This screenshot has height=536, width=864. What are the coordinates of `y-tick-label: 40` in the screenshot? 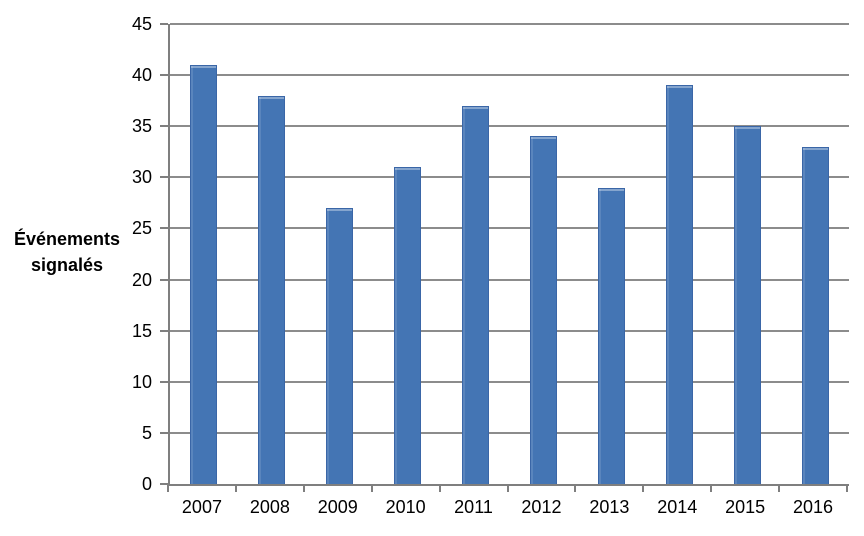 It's located at (141, 75).